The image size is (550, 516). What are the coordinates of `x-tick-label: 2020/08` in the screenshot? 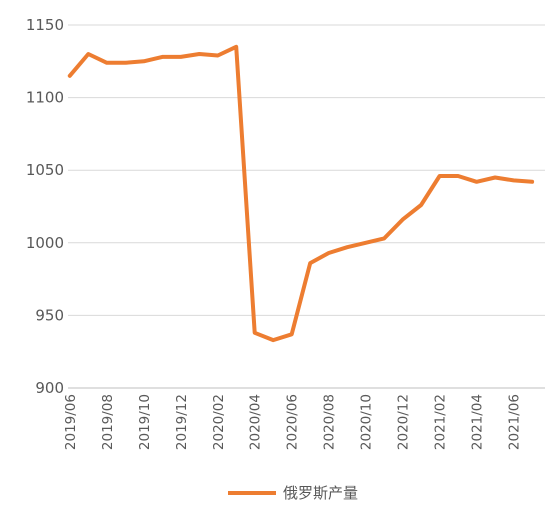 It's located at (330, 422).